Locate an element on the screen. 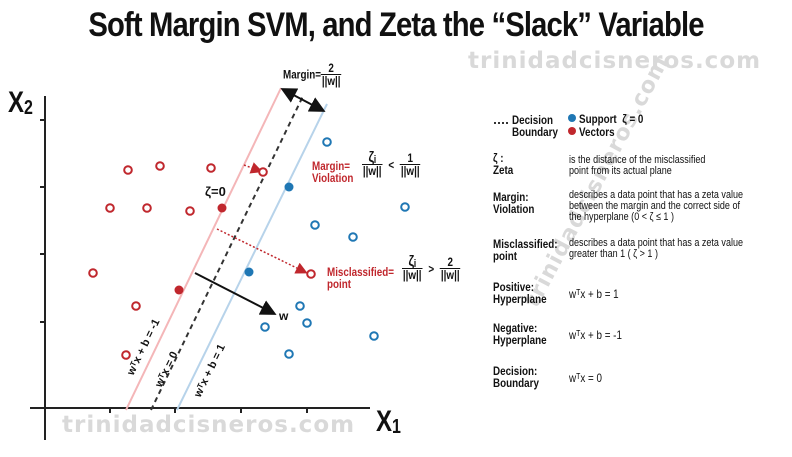  negative-hyperplane is located at coordinates (203, 249).